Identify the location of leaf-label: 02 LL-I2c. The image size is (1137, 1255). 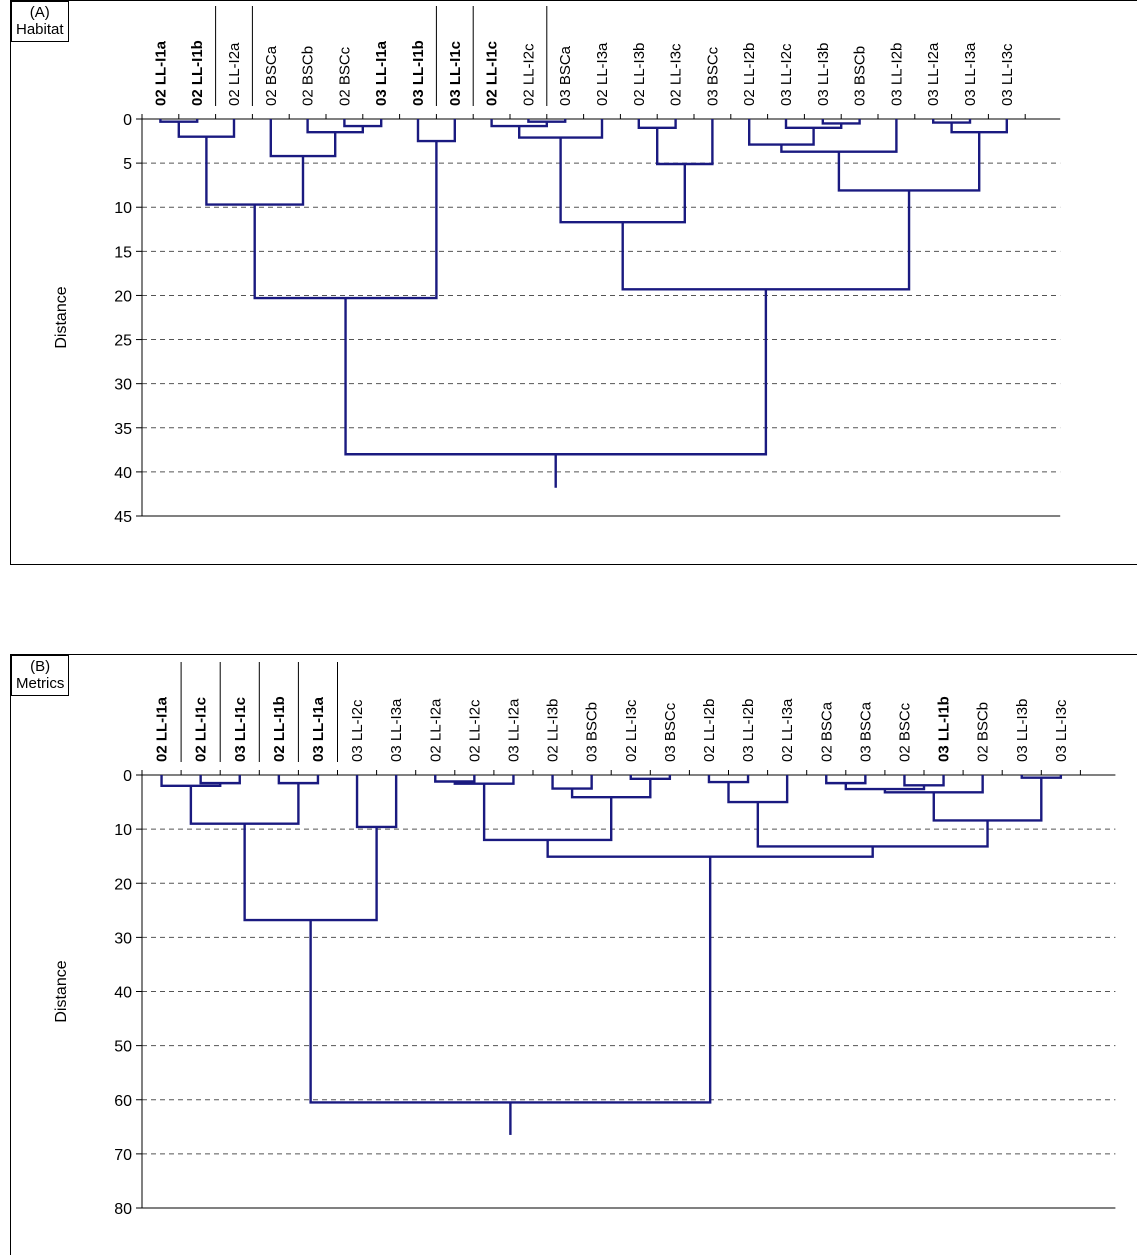
(474, 730).